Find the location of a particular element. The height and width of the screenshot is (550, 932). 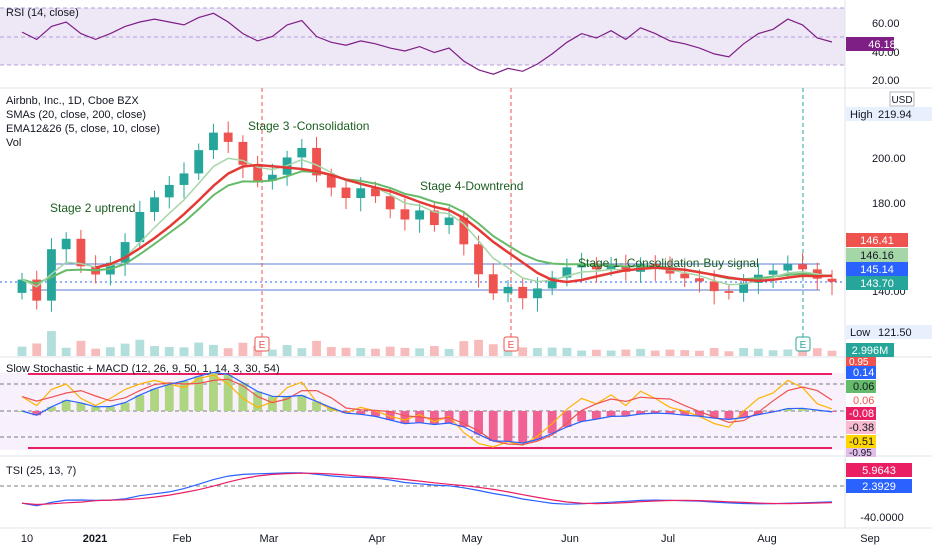

stoch-tag: -0.38 is located at coordinates (861, 428).